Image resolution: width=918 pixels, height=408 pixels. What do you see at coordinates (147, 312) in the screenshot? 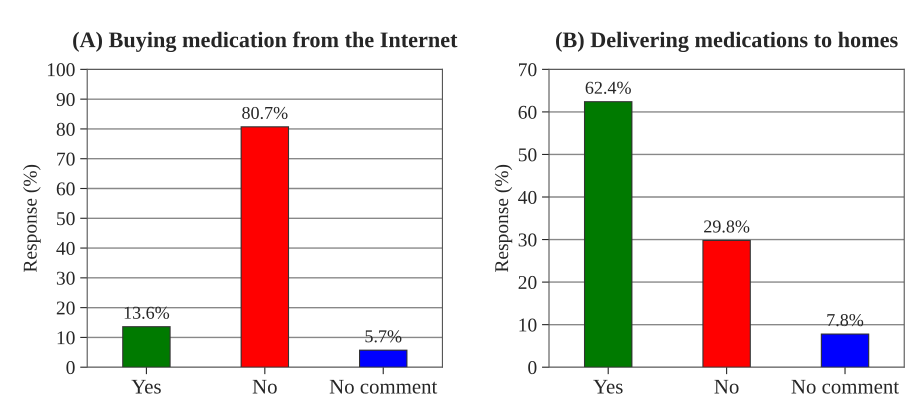
I see `data-label: 13.6%` at bounding box center [147, 312].